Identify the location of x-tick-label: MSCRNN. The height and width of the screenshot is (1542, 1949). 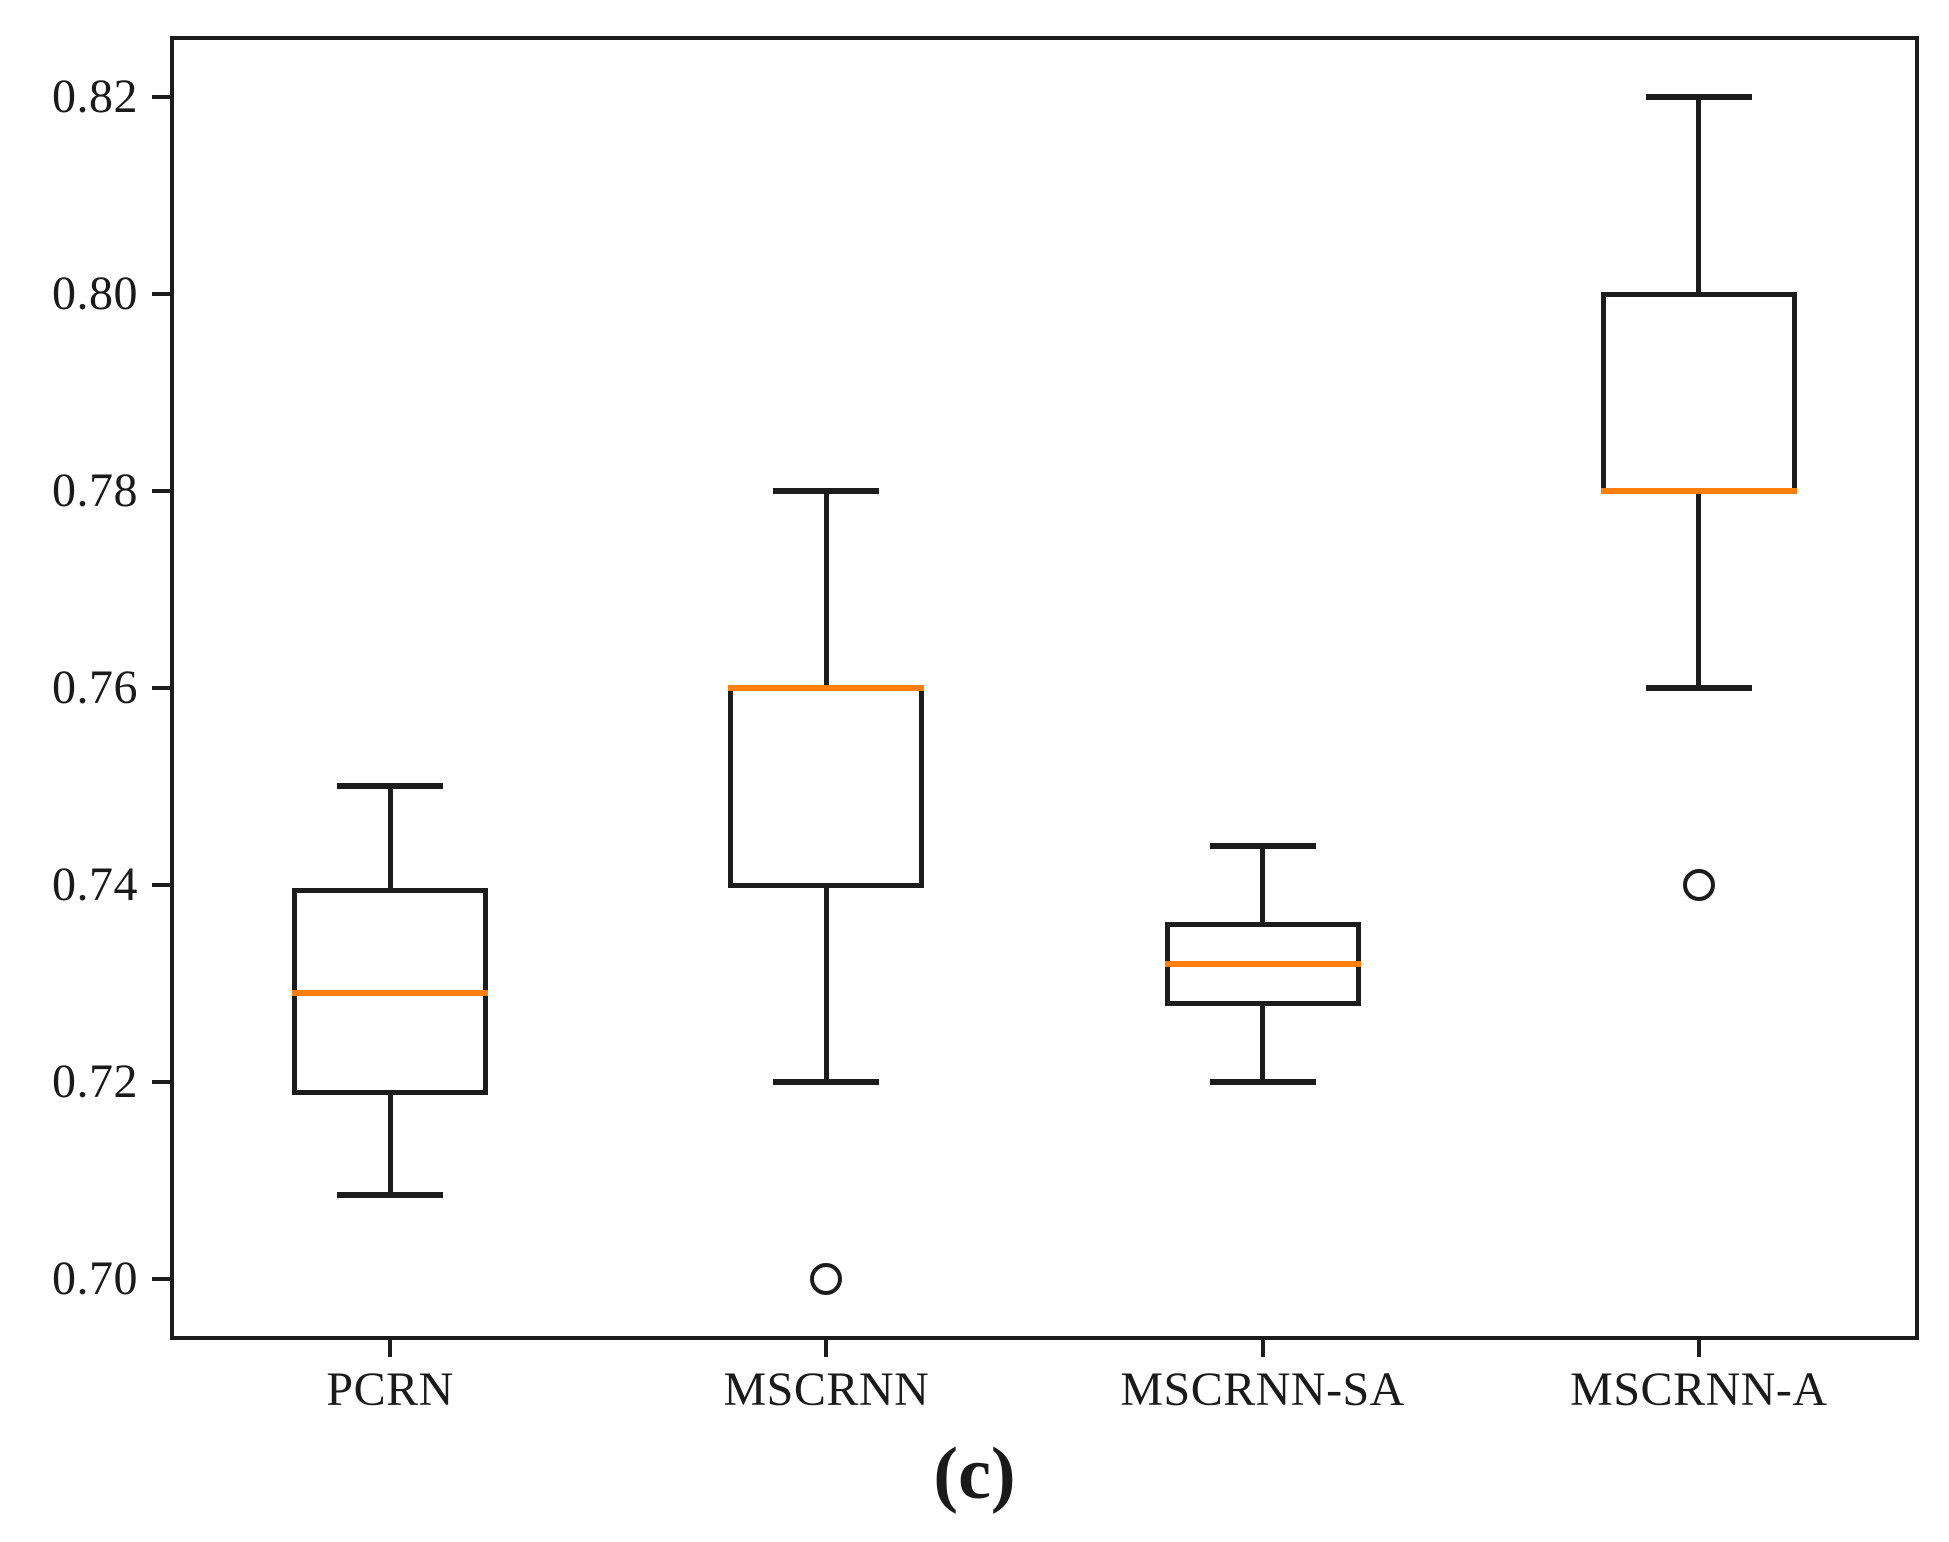
(826, 1389).